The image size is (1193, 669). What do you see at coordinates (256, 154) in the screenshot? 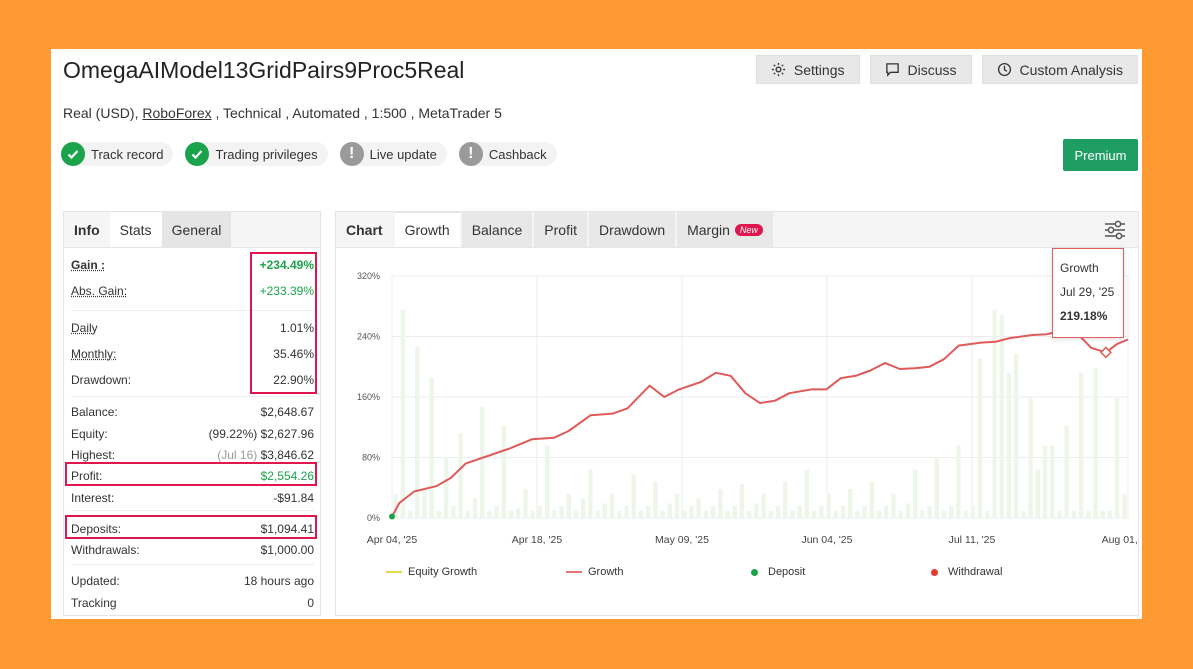
I see `badge-trading-privileges: Trading privileges` at bounding box center [256, 154].